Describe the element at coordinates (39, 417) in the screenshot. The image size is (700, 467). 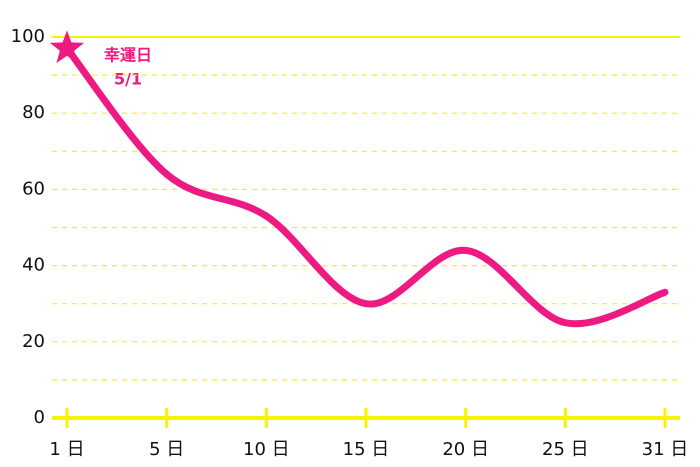
I see `y-tick-label: 0` at that location.